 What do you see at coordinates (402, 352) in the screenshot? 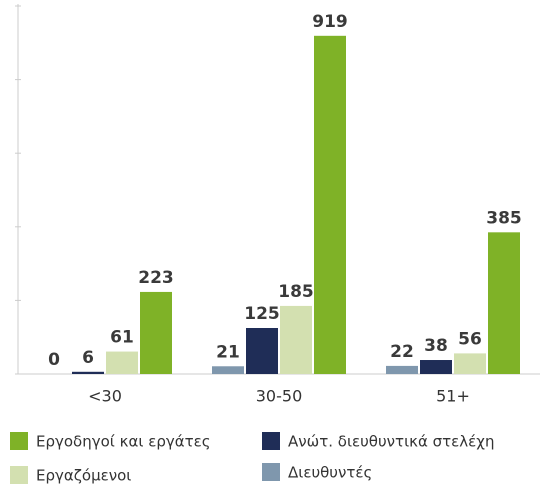
I see `data-label: 22` at bounding box center [402, 352].